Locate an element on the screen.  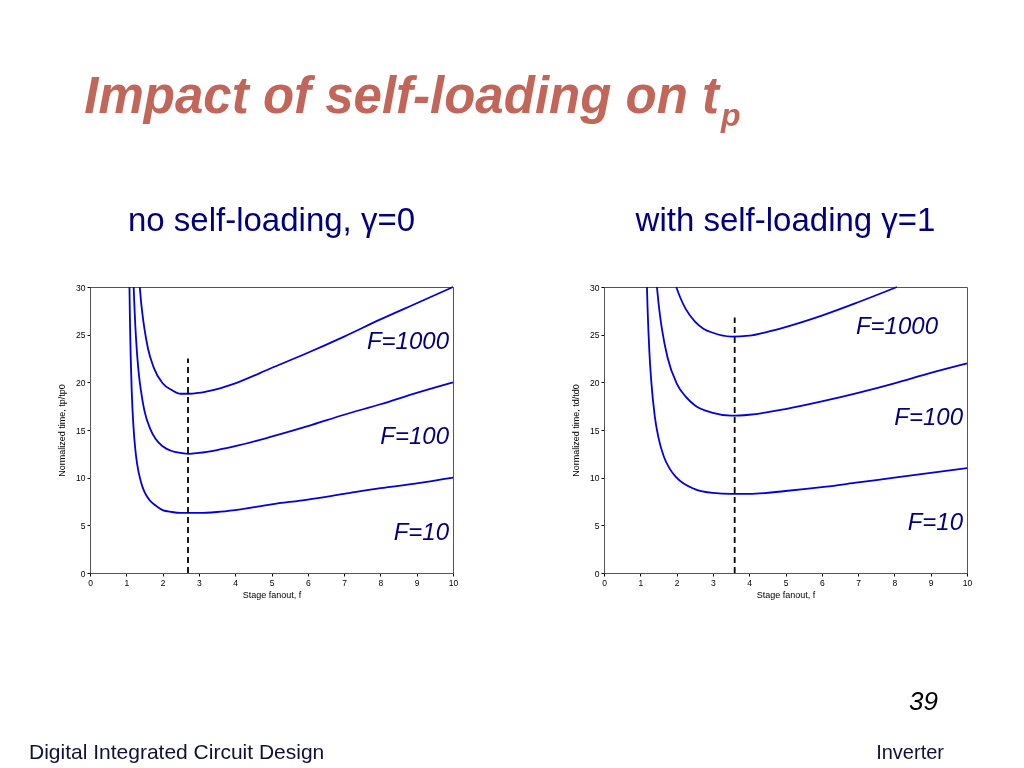
chart-title: no self-loading, γ=0 is located at coordinates (271, 219).